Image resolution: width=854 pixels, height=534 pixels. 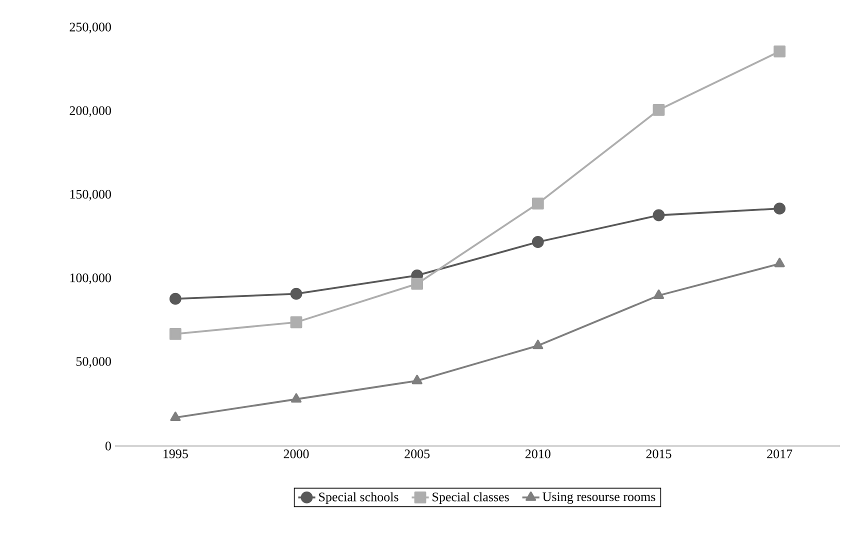 I want to click on x-tick-label: 2015, so click(x=659, y=454).